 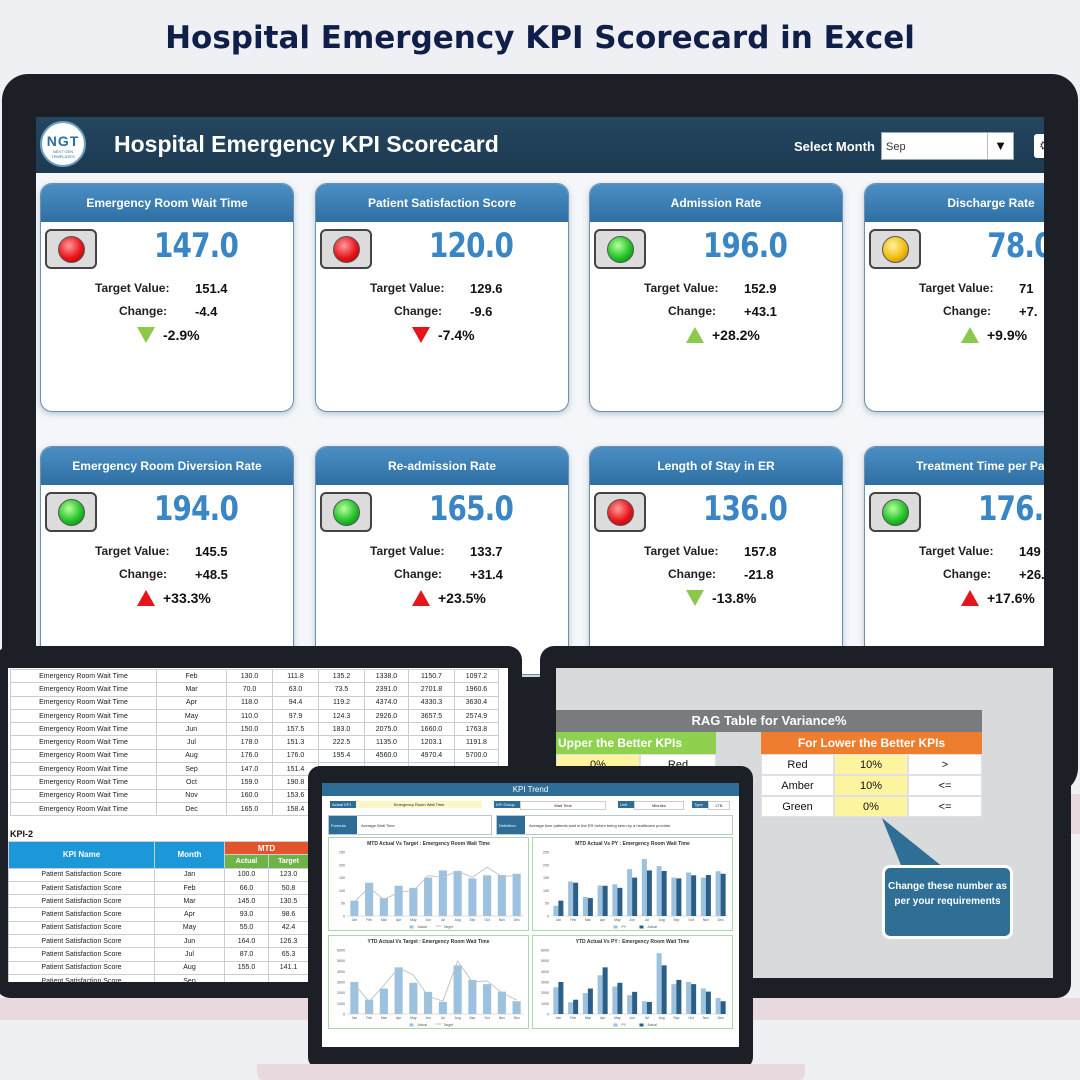 What do you see at coordinates (249, 689) in the screenshot?
I see `table-cell: 70.0` at bounding box center [249, 689].